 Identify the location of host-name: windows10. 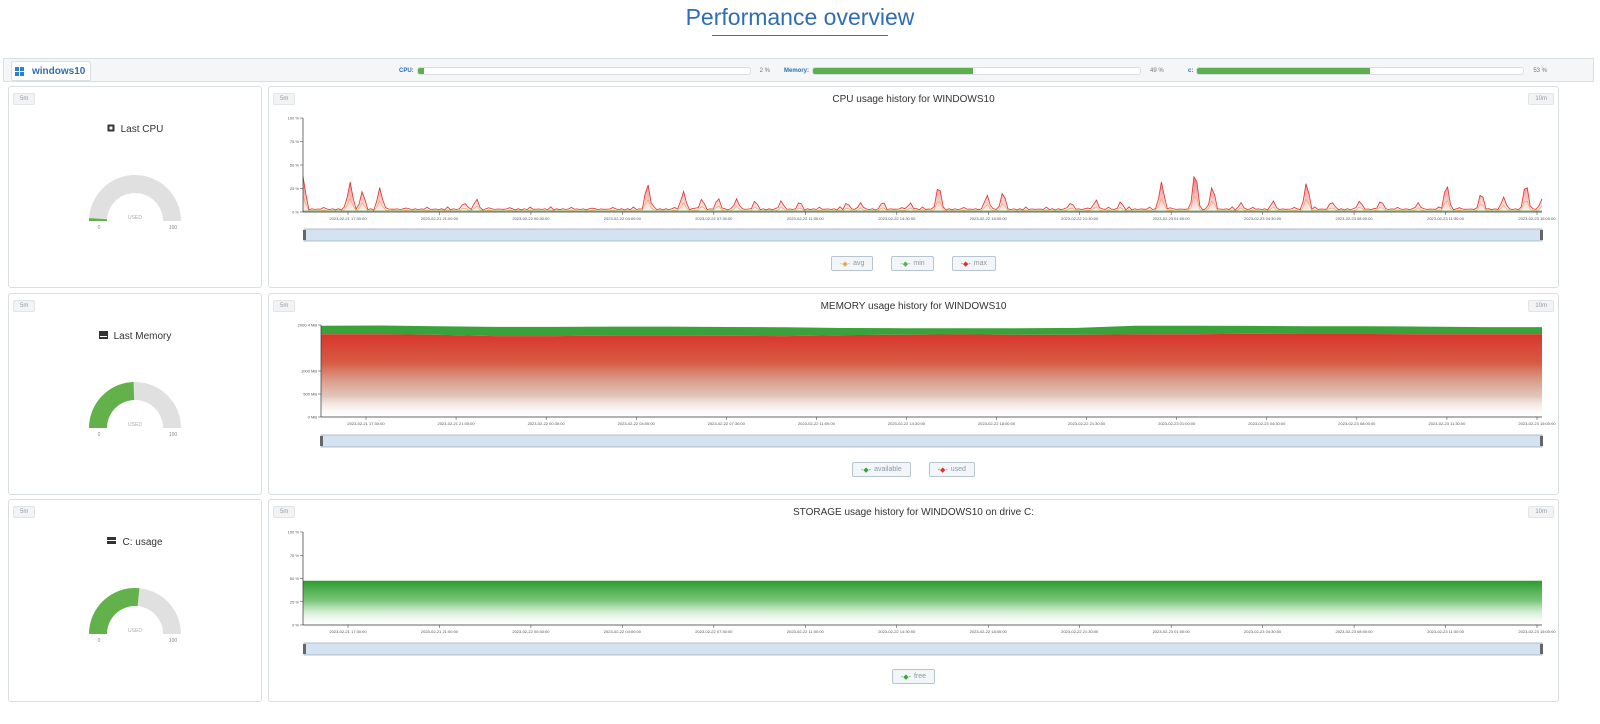
(59, 71).